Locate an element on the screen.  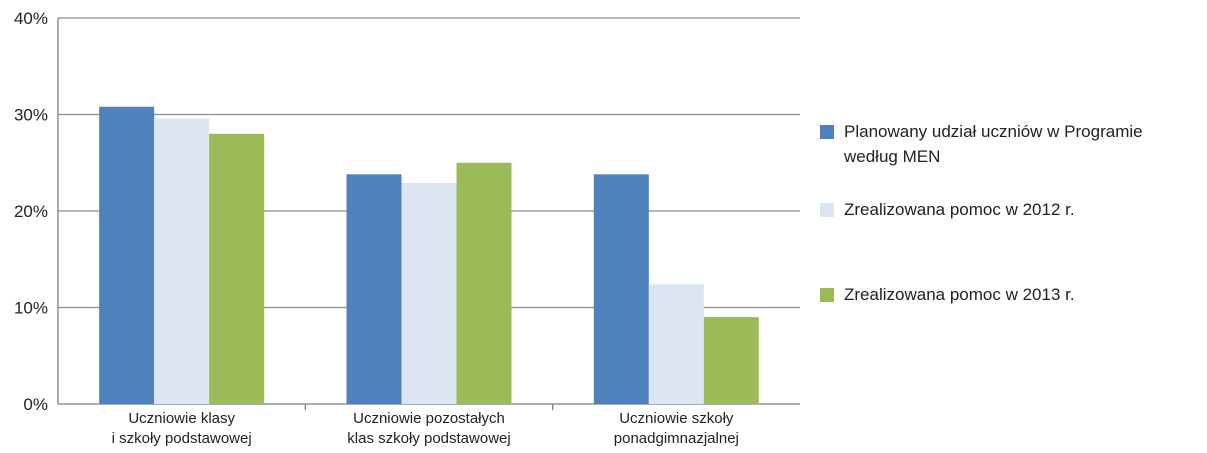
x-category-label-line: Uczniowie pozostałych is located at coordinates (429, 418).